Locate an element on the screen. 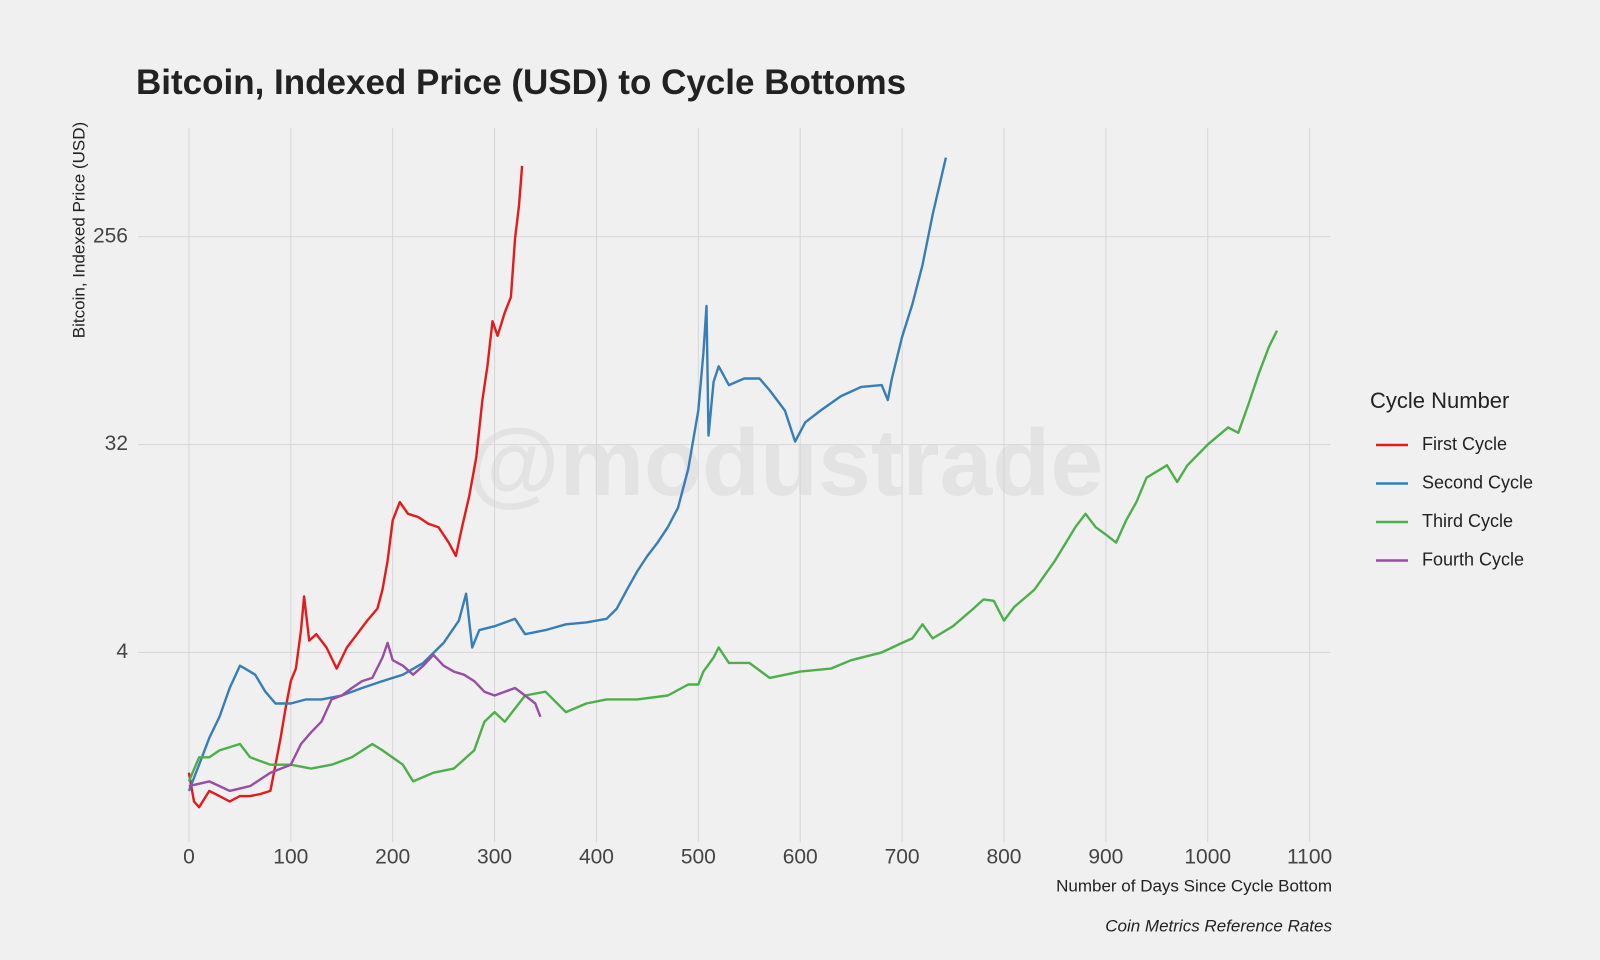  legend-label: Third Cycle is located at coordinates (1467, 521).